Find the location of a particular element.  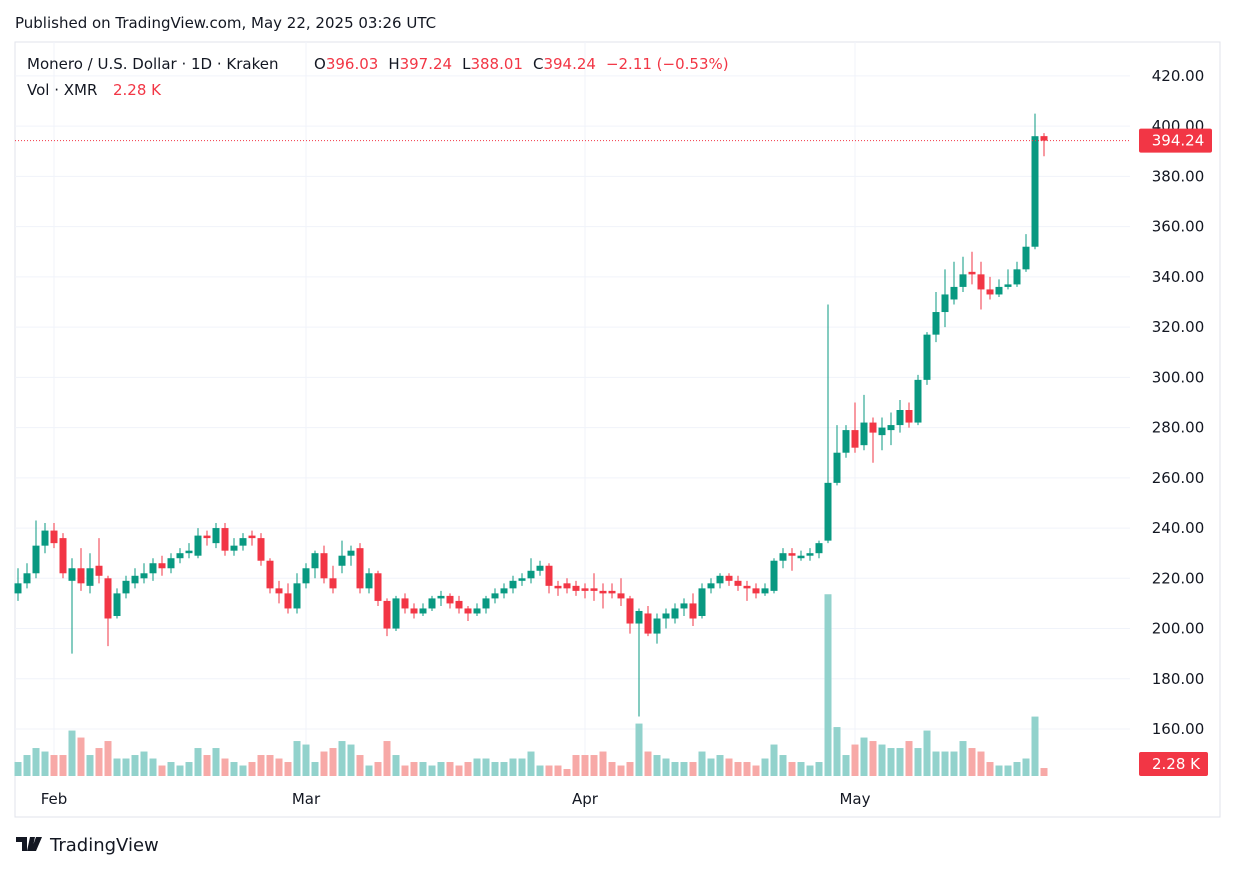

y-tick-label: 360.00 is located at coordinates (1178, 227).